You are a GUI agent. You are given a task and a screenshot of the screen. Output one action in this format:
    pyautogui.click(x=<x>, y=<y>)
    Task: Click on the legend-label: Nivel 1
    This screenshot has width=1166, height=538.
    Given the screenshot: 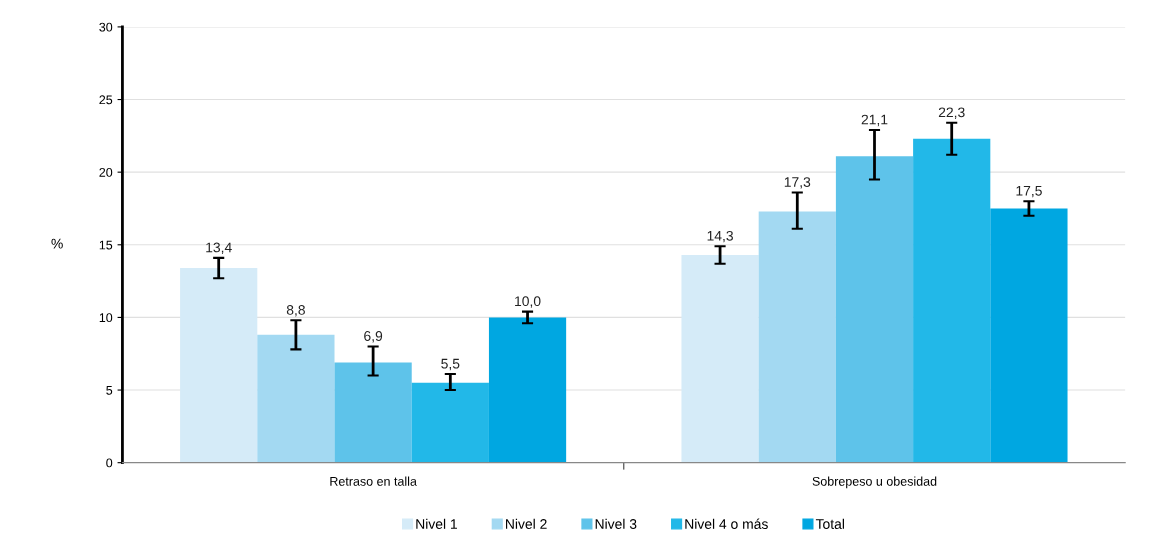 What is the action you would take?
    pyautogui.click(x=436, y=523)
    